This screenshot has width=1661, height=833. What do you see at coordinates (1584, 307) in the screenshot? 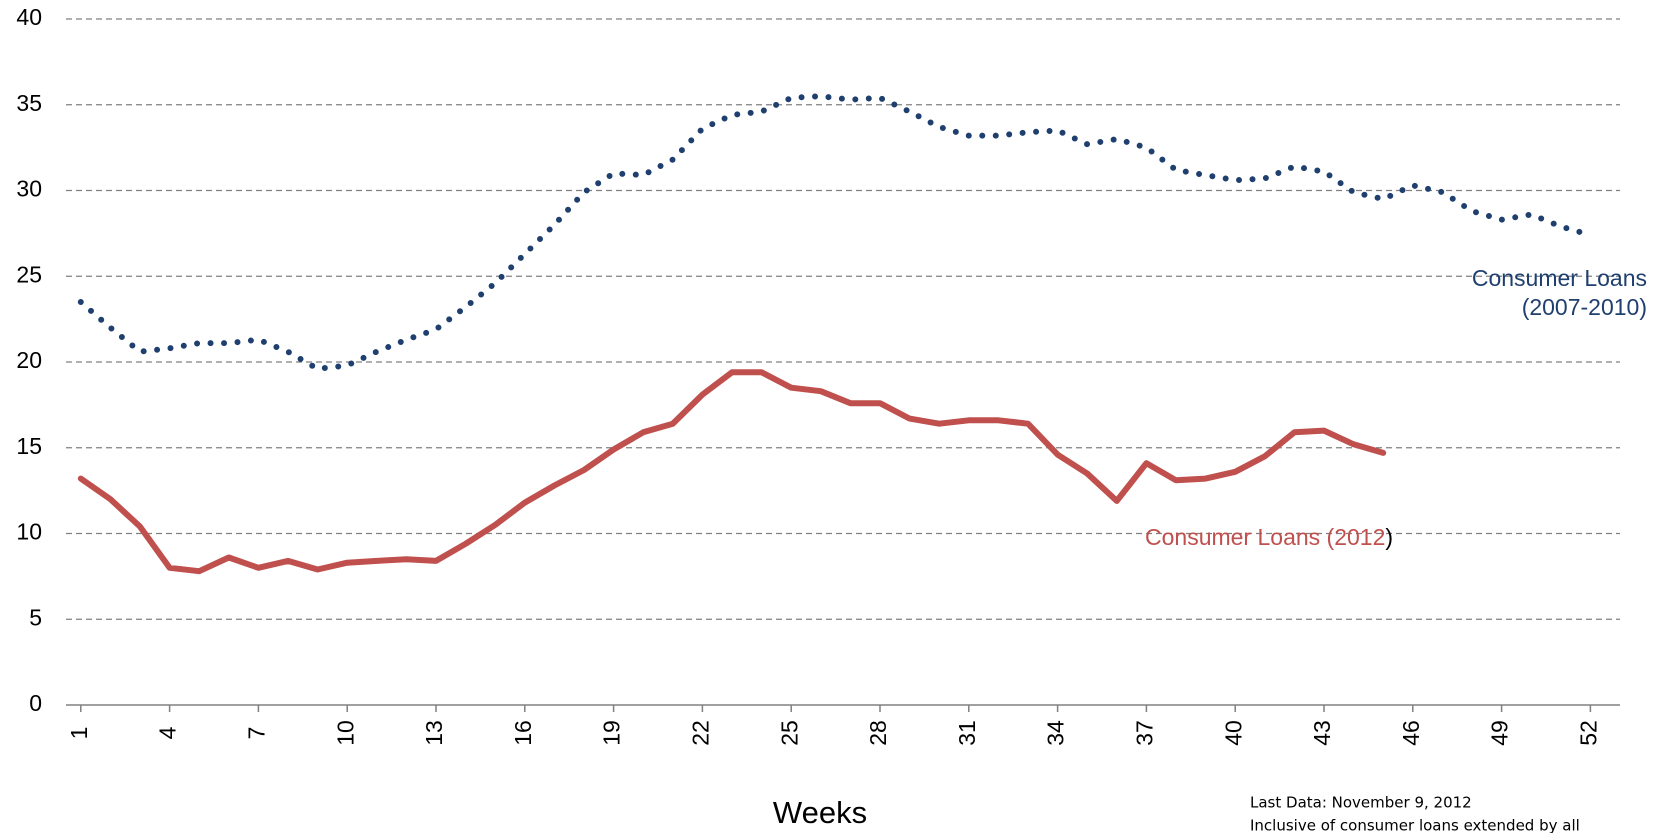
I see `series-label: (2007-2010)` at bounding box center [1584, 307].